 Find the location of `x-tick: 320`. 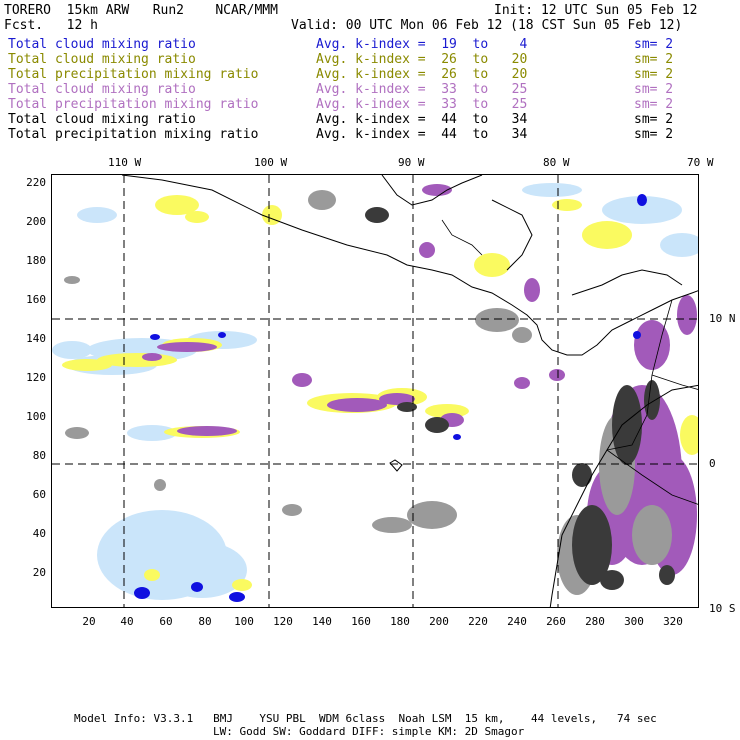

x-tick: 320 is located at coordinates (673, 621).